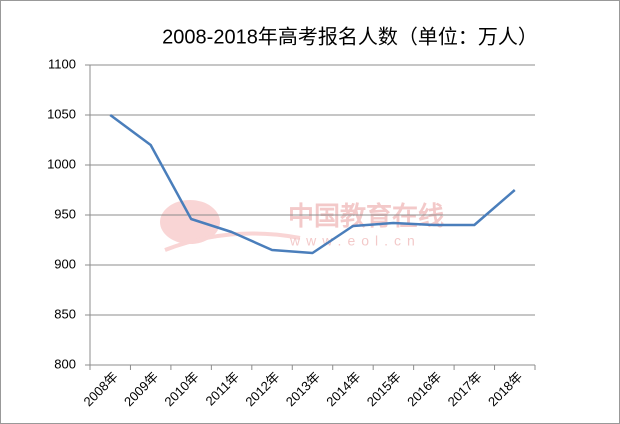 This screenshot has height=424, width=620. Describe the element at coordinates (65, 213) in the screenshot. I see `y-tick-label: 950` at that location.